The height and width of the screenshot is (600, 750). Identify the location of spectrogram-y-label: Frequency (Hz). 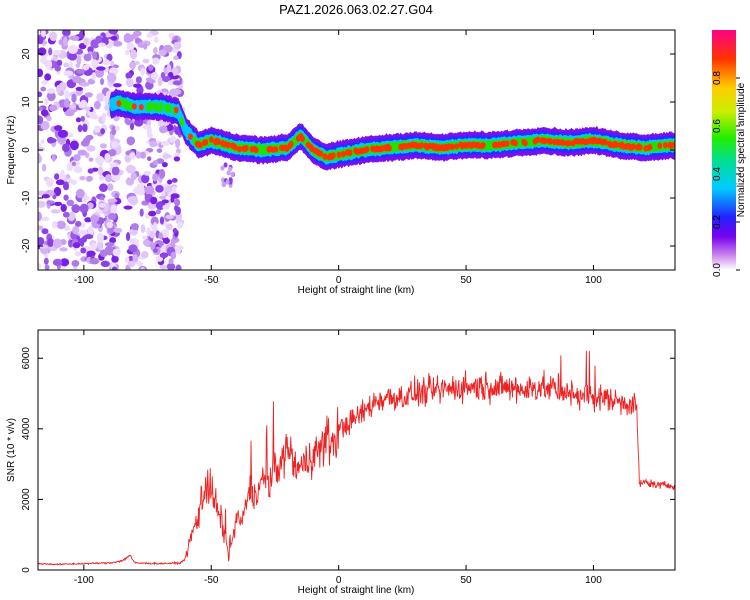
(11, 150).